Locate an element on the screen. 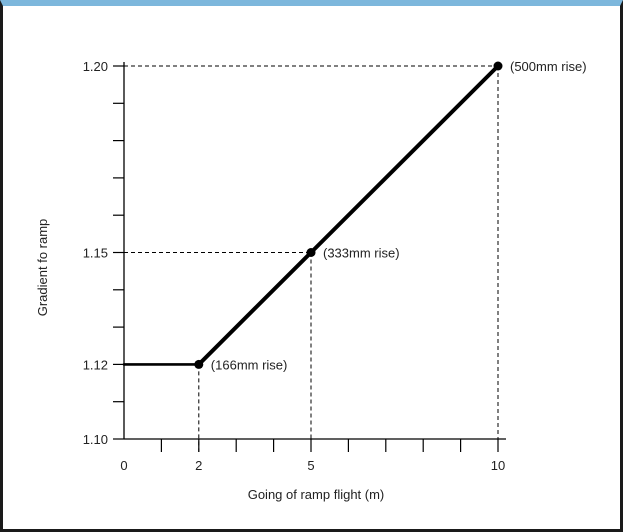 The image size is (623, 532). point-annotation-label: (166mm rise) is located at coordinates (249, 364).